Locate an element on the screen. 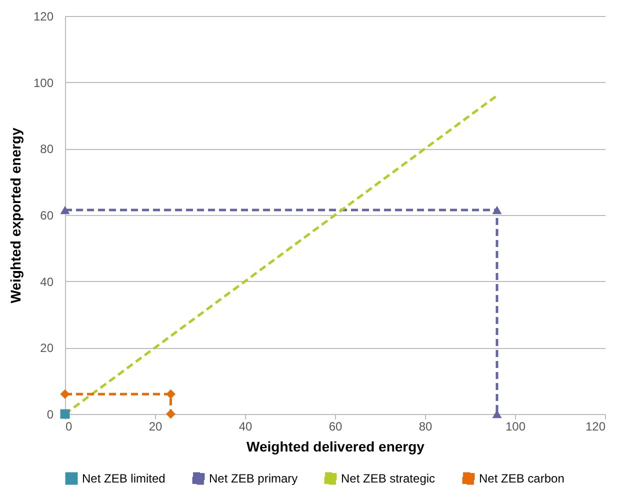 The height and width of the screenshot is (495, 622). y-tick-label: 0 is located at coordinates (50, 415).